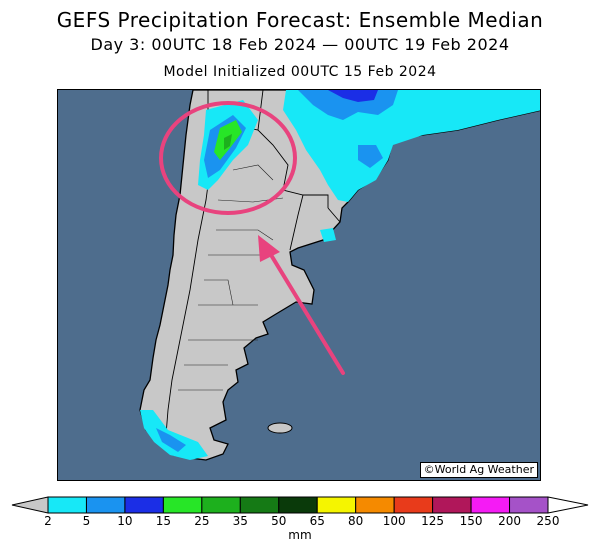  What do you see at coordinates (478, 470) in the screenshot?
I see `credit-label: ©World Ag Weather` at bounding box center [478, 470].